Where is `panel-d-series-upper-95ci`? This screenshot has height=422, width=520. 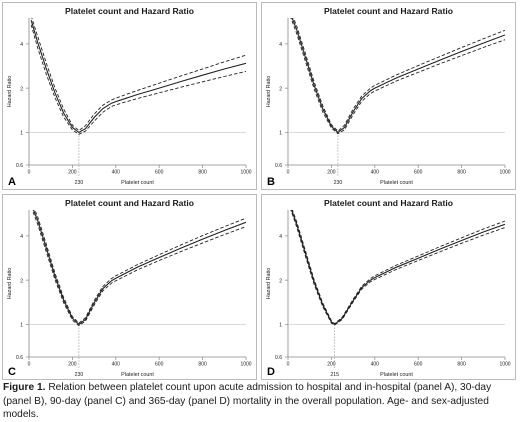
panel-d-series-upper-95ci is located at coordinates (398, 267).